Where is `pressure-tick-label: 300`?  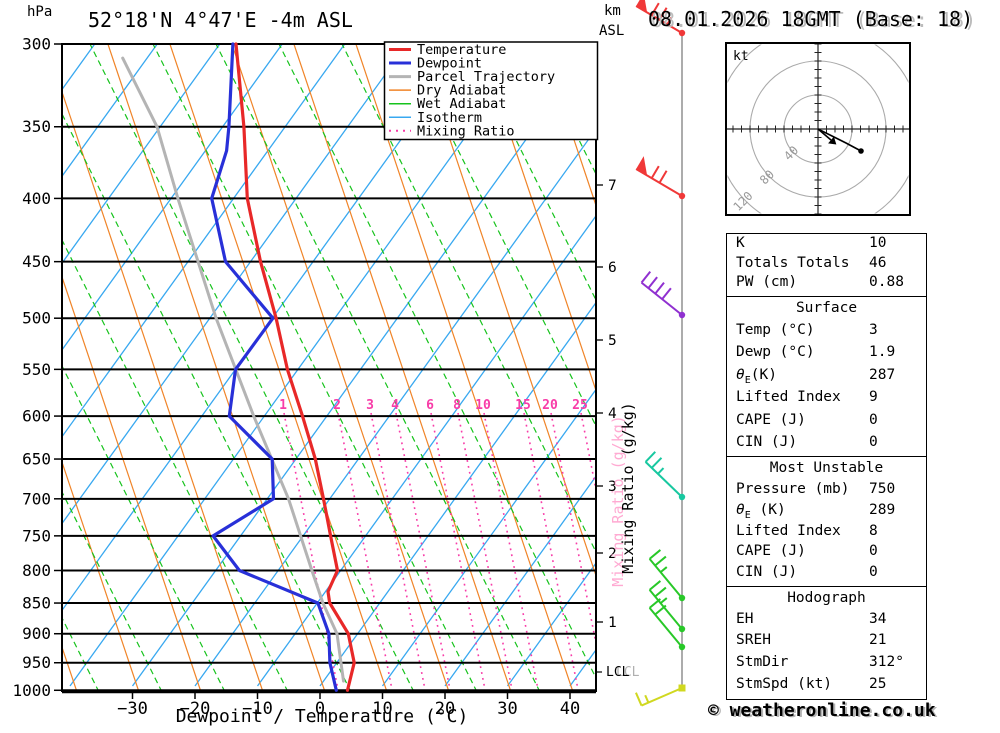
pressure-tick-label: 300 is located at coordinates (36, 44).